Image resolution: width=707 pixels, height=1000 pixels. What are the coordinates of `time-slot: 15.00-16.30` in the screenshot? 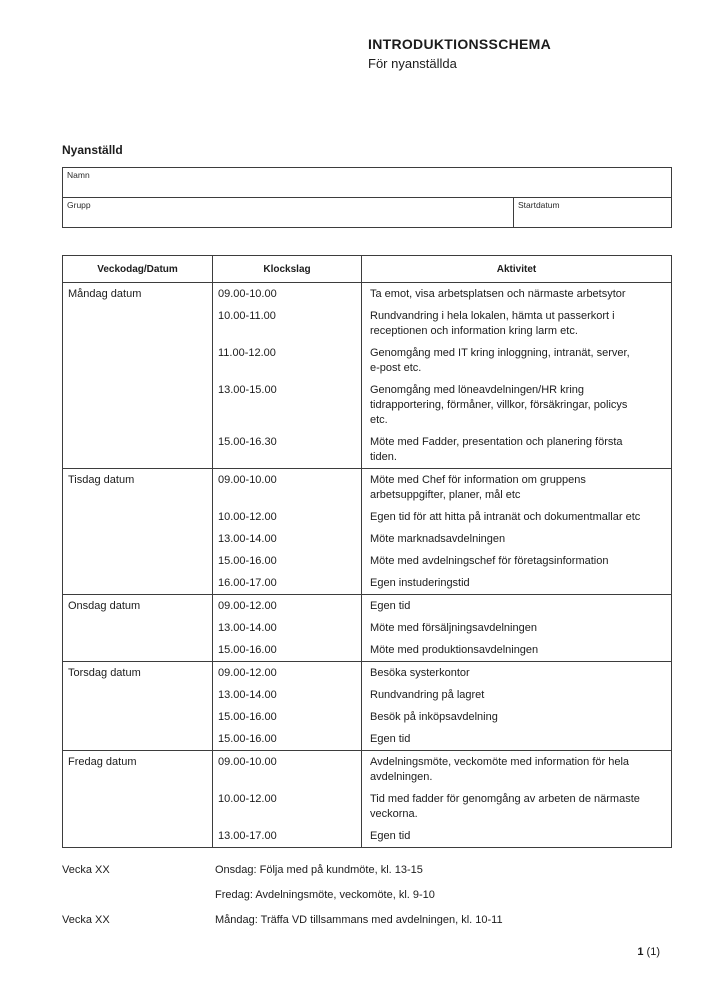 It's located at (287, 449).